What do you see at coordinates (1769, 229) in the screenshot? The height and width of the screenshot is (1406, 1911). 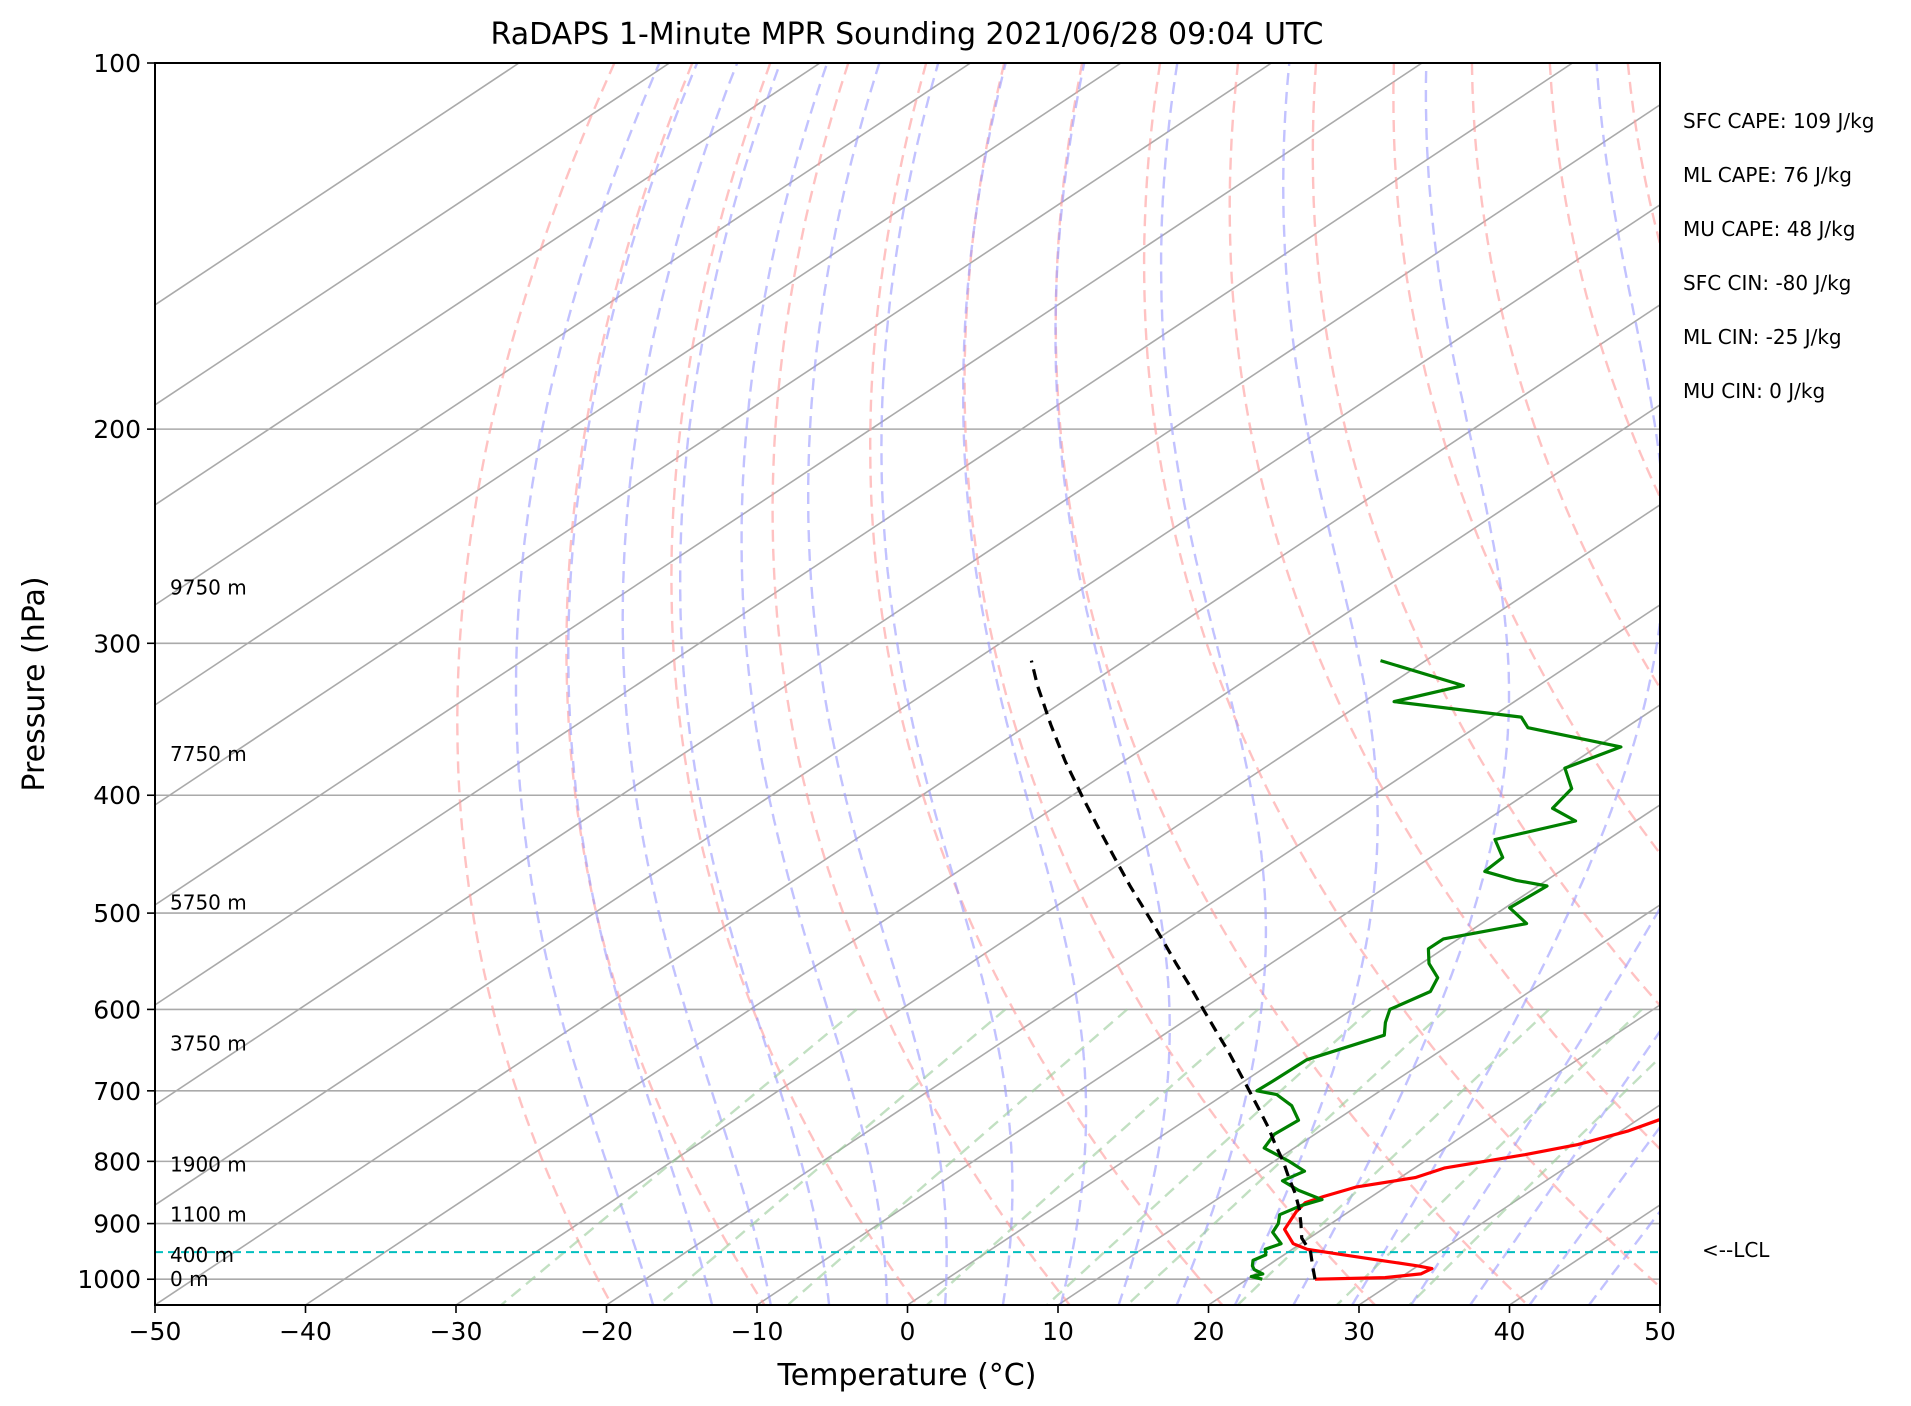 I see `stat-line: MU CAPE: 48 J/kg` at bounding box center [1769, 229].